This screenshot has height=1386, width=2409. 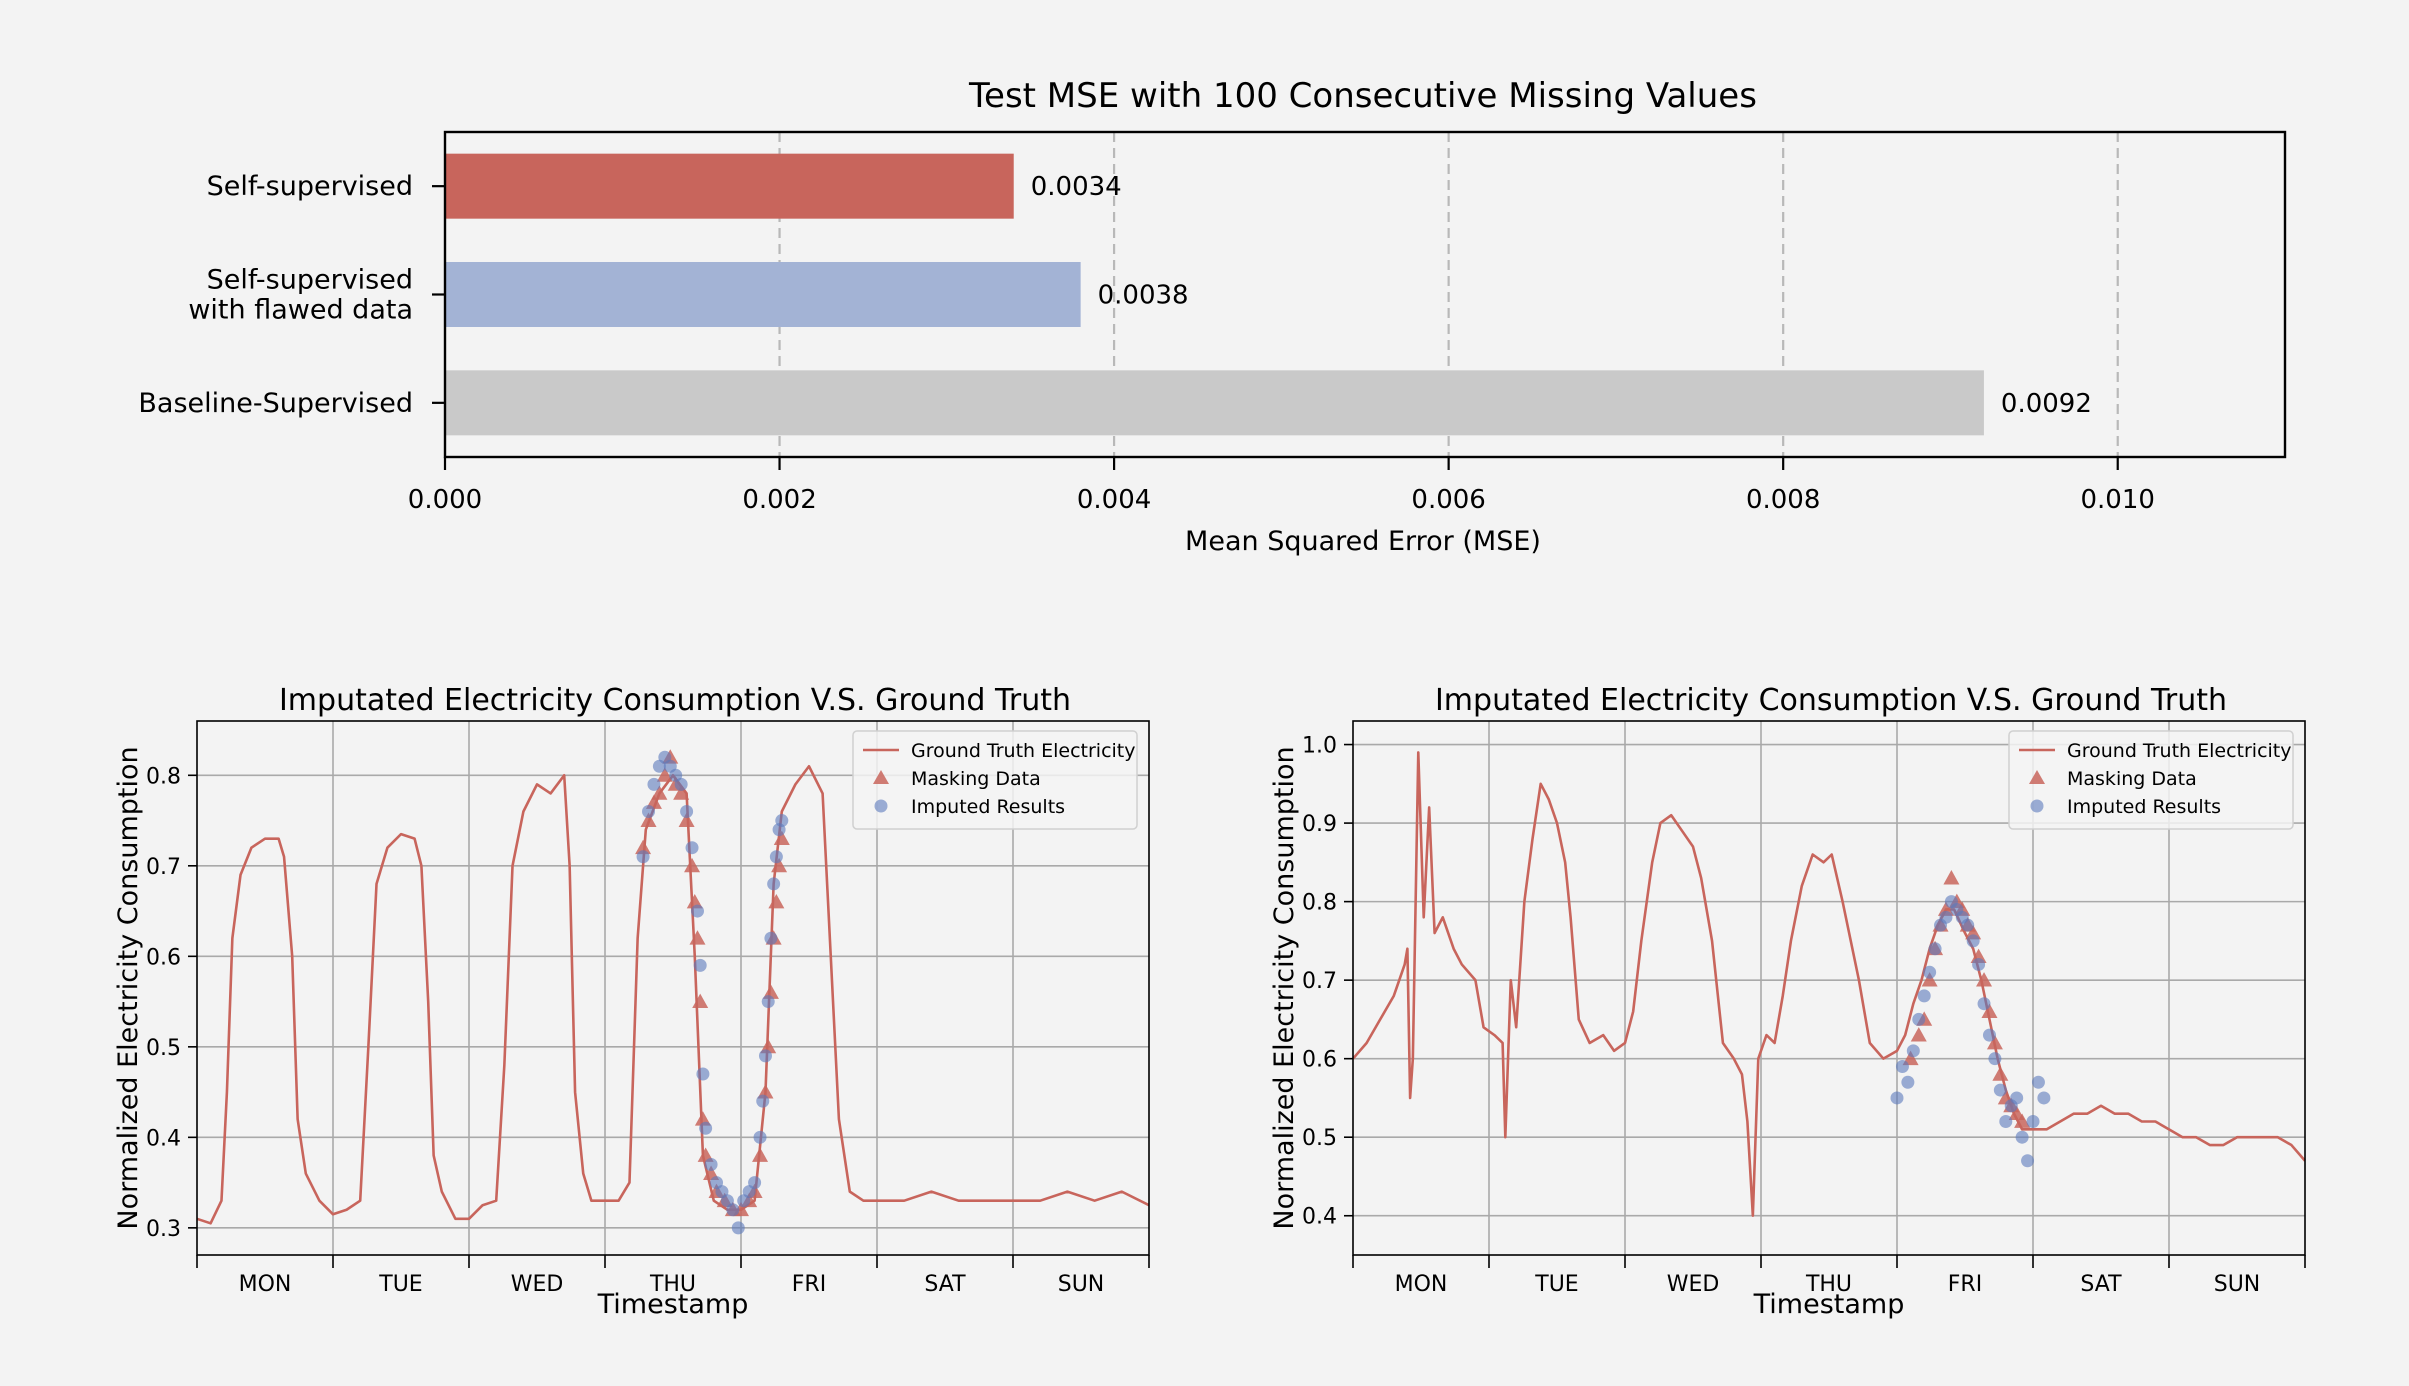 What do you see at coordinates (1319, 824) in the screenshot?
I see `y-tick-label: 0.9` at bounding box center [1319, 824].